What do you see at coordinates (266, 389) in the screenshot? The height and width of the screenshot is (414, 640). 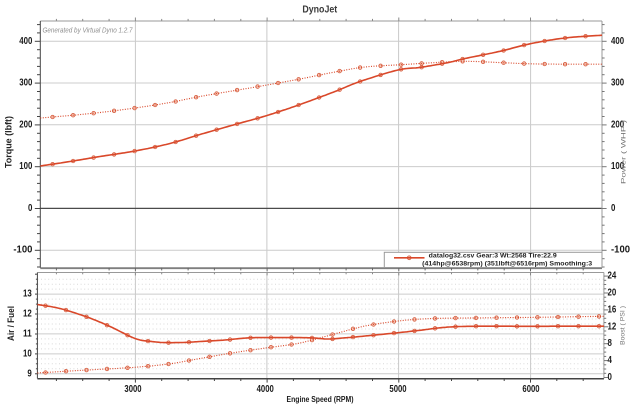 I see `svg-text: 4000` at bounding box center [266, 389].